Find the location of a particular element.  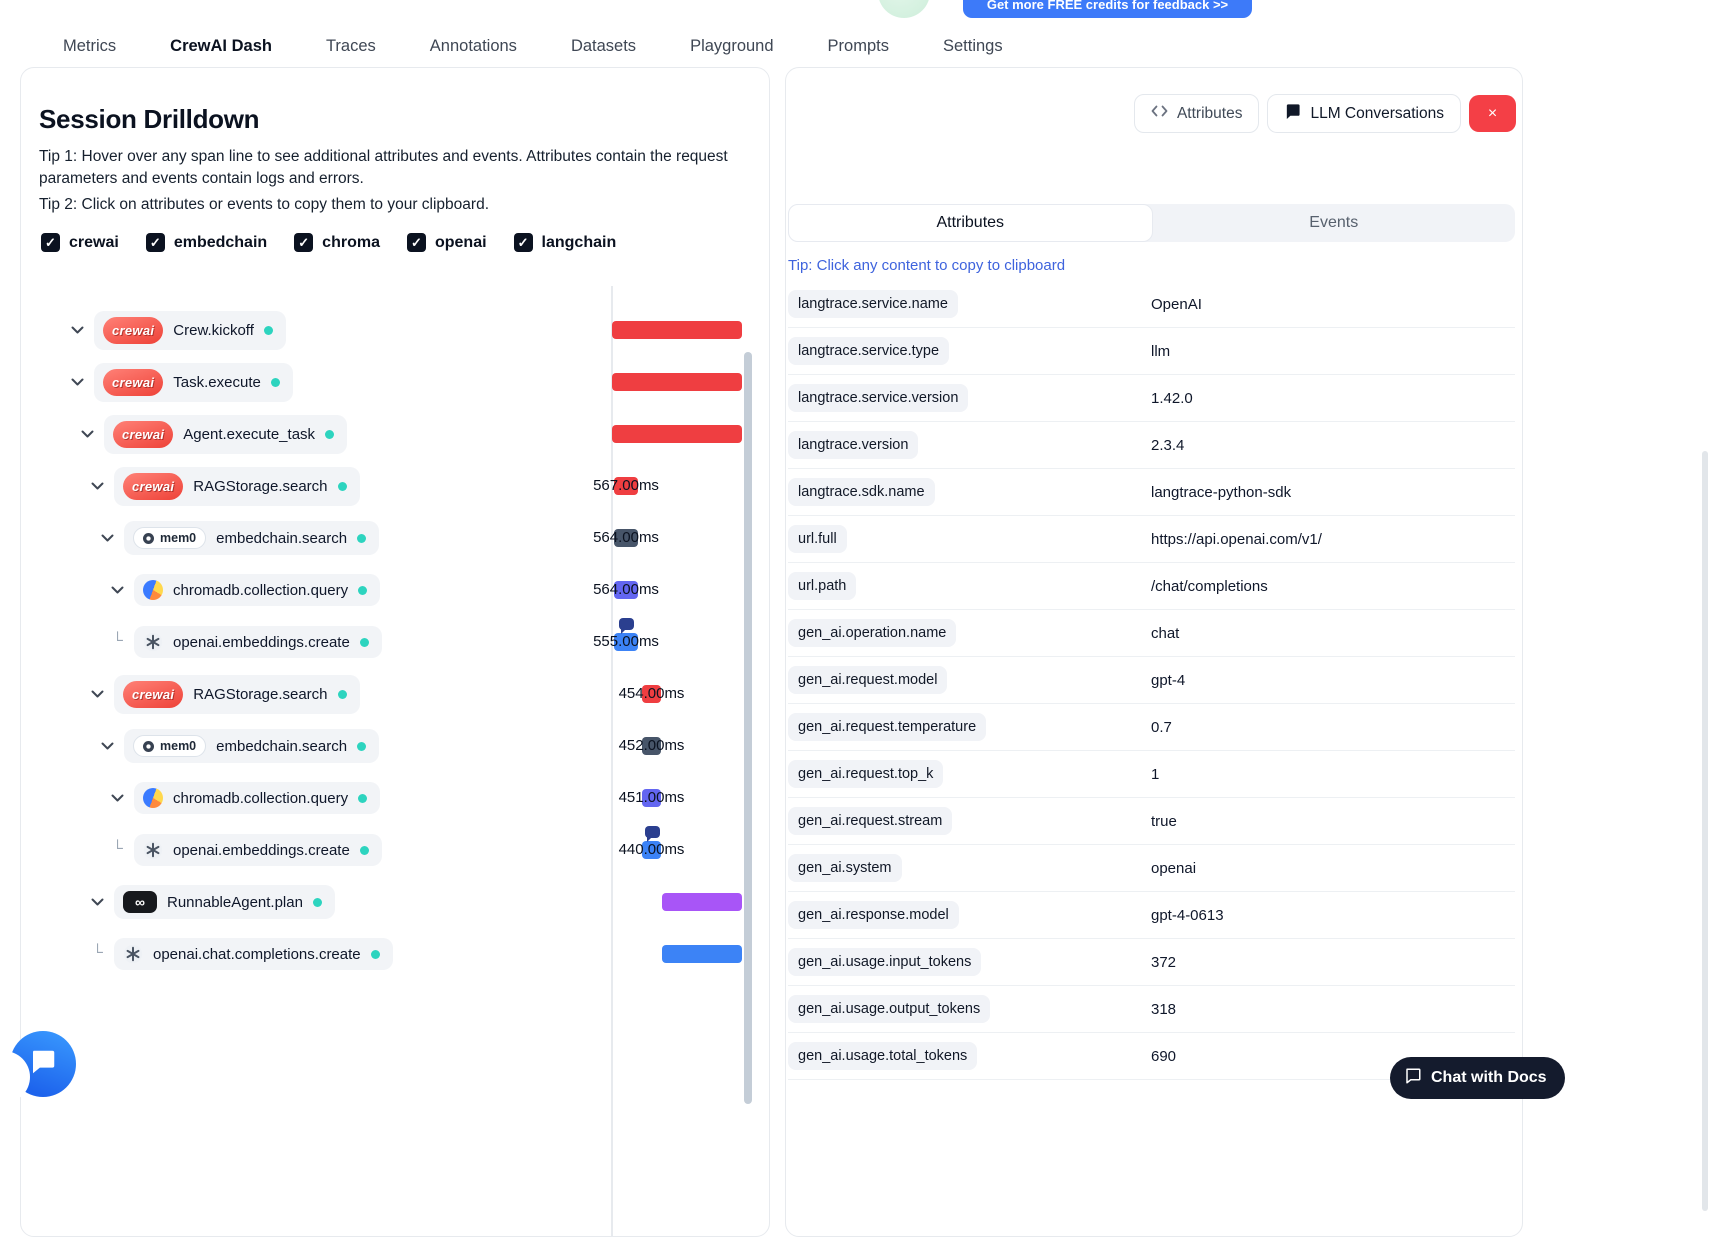

attribute-row: gen_ai.usage.output_tokens 318 is located at coordinates (1151, 1009).